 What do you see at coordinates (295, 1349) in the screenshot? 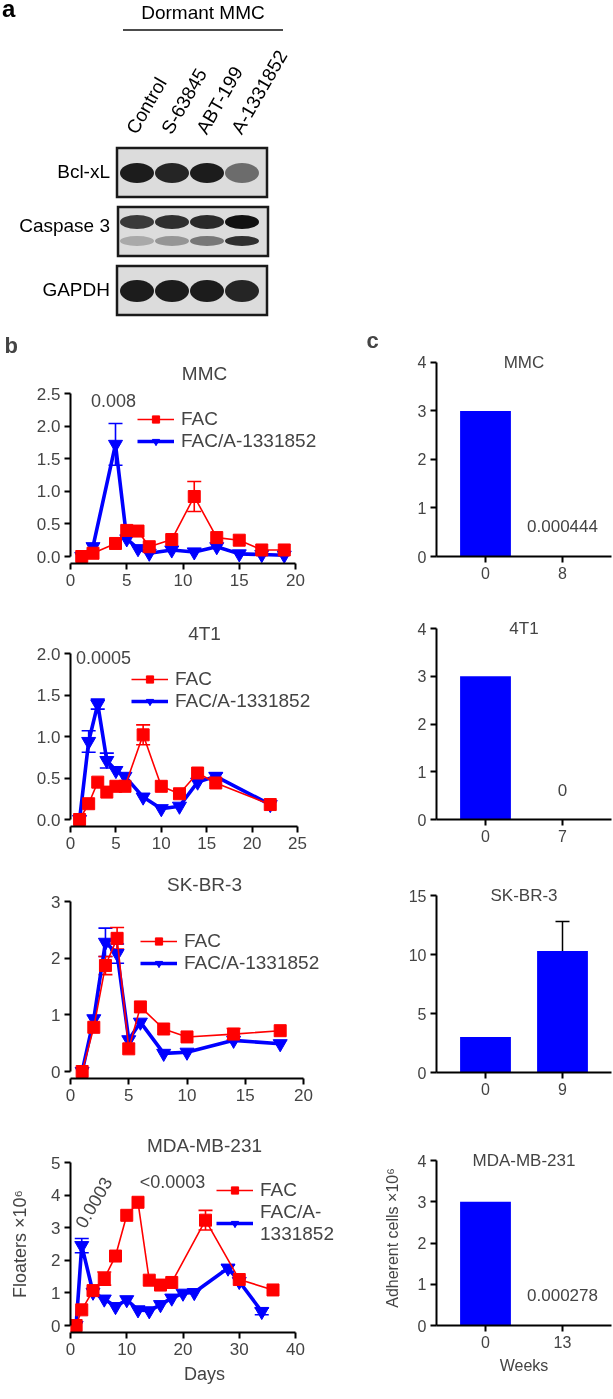
I see `x-tick-label: 40` at bounding box center [295, 1349].